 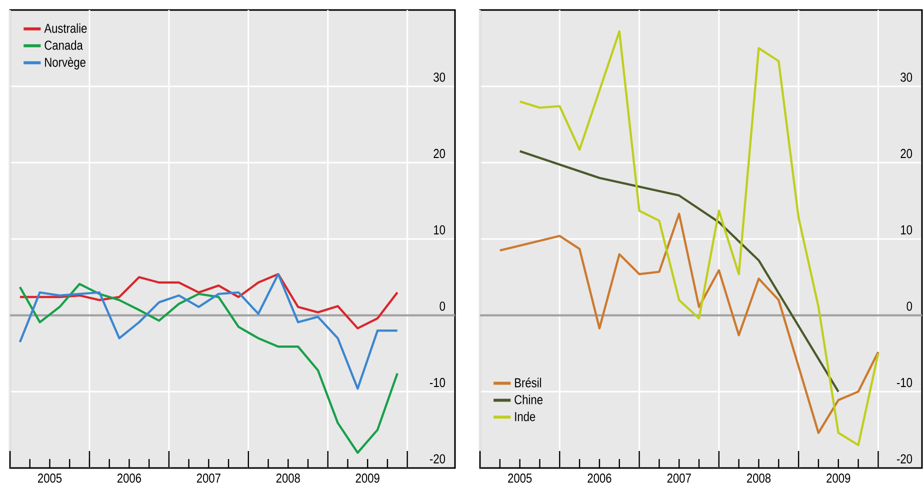 What do you see at coordinates (65, 28) in the screenshot?
I see `legend-label: Australie` at bounding box center [65, 28].